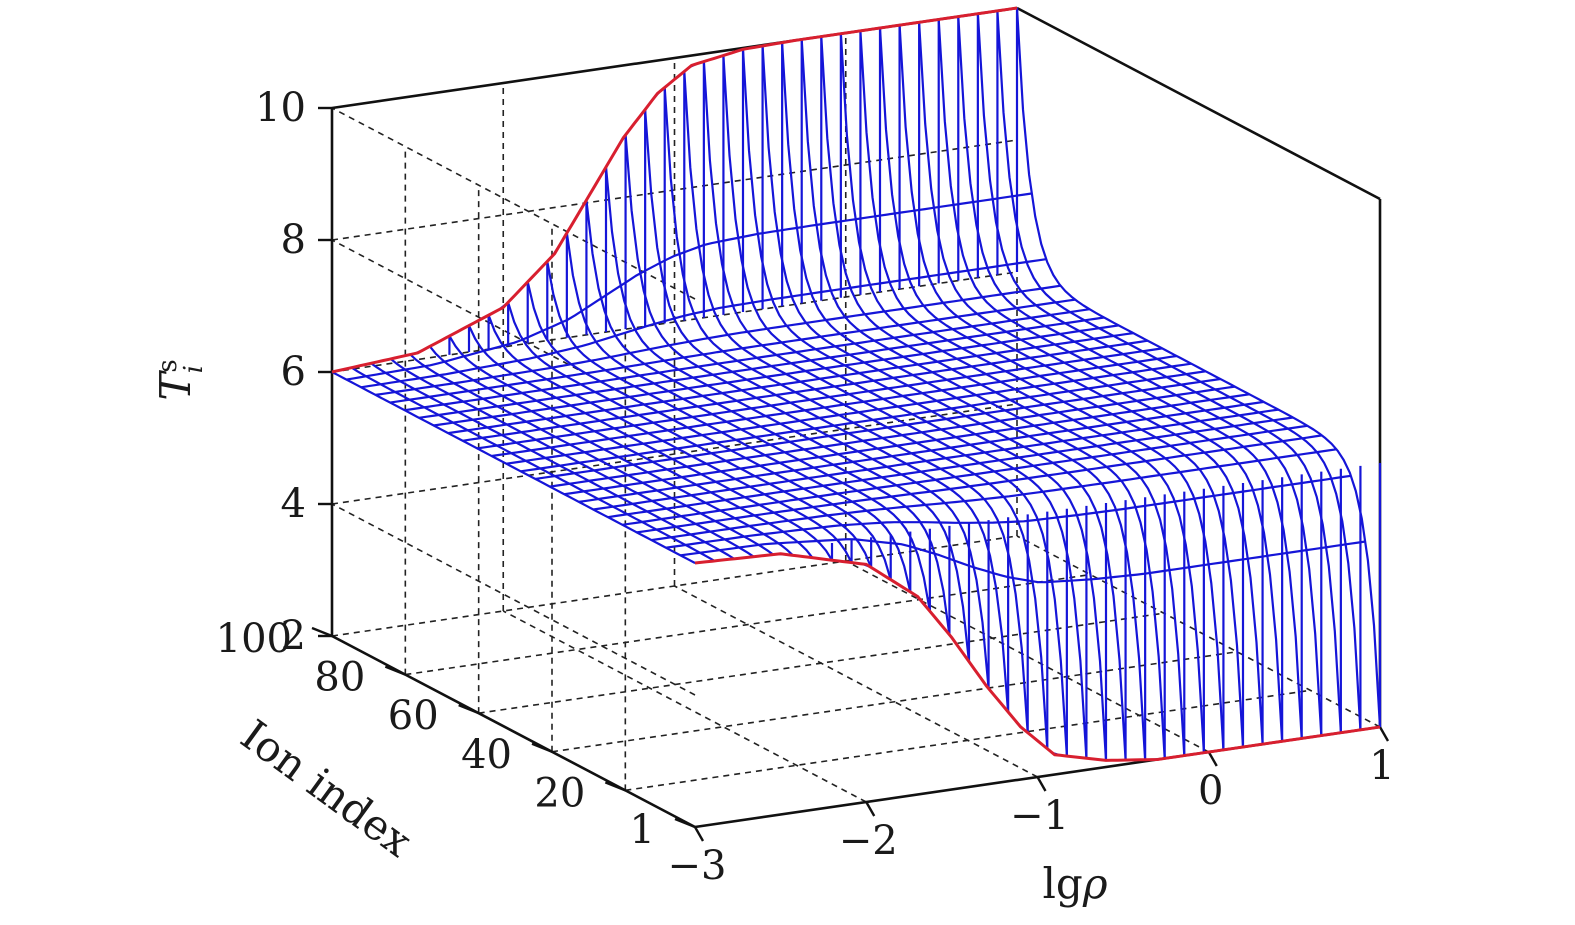 This screenshot has height=925, width=1575. What do you see at coordinates (339, 678) in the screenshot?
I see `y-tick-label: 80` at bounding box center [339, 678].